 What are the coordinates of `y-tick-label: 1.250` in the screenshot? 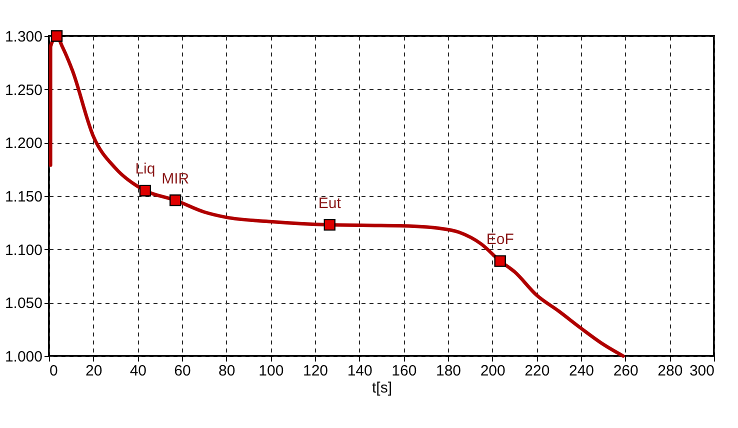 It's located at (23, 90).